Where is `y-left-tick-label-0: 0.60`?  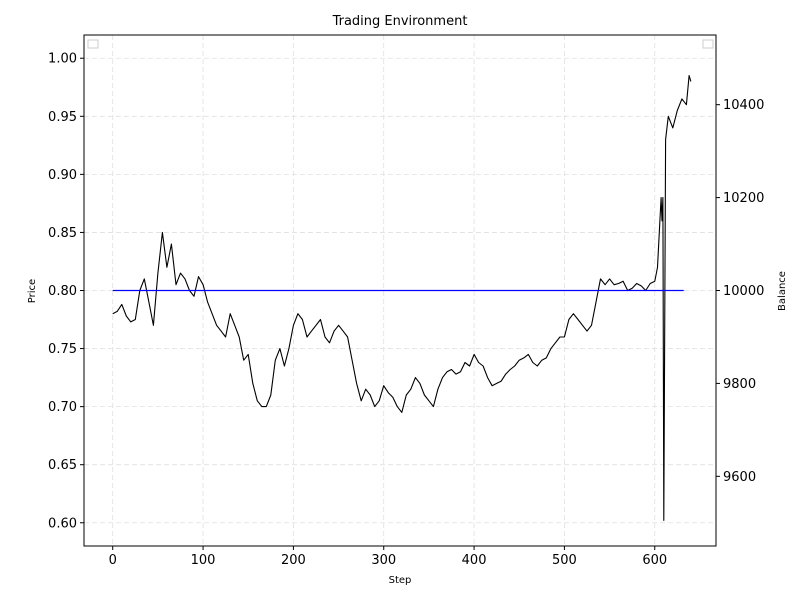 y-left-tick-label-0: 0.60 is located at coordinates (62, 523).